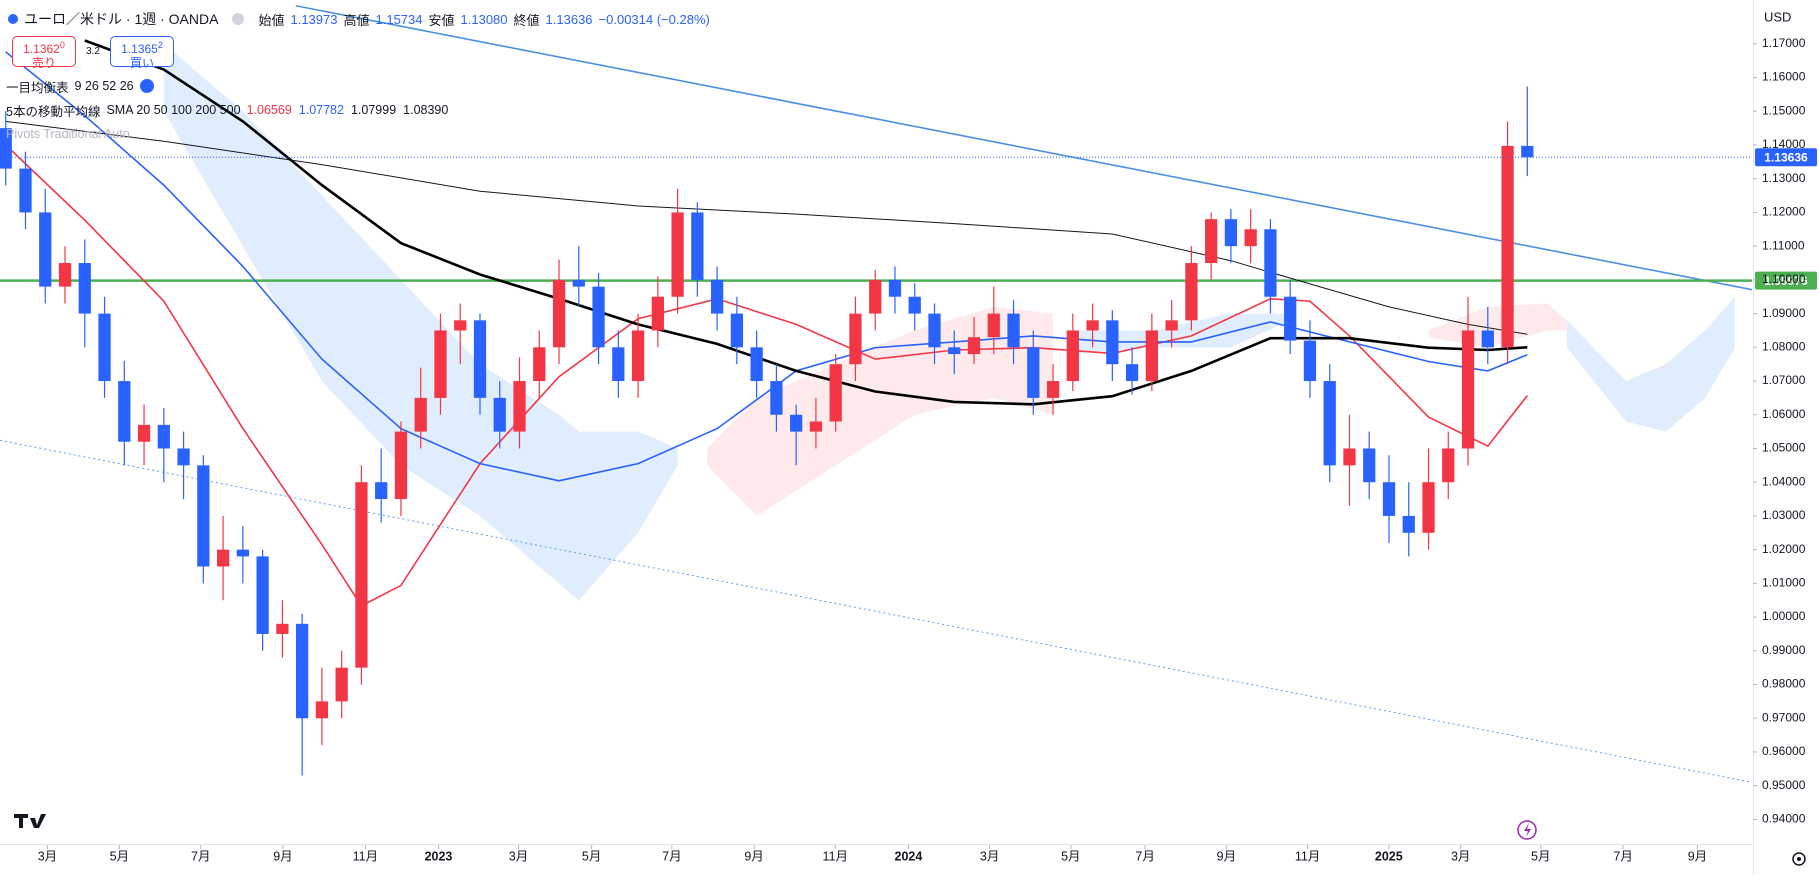 This screenshot has height=875, width=1819. Describe the element at coordinates (1784, 77) in the screenshot. I see `y-tick-label: 1.16000` at that location.